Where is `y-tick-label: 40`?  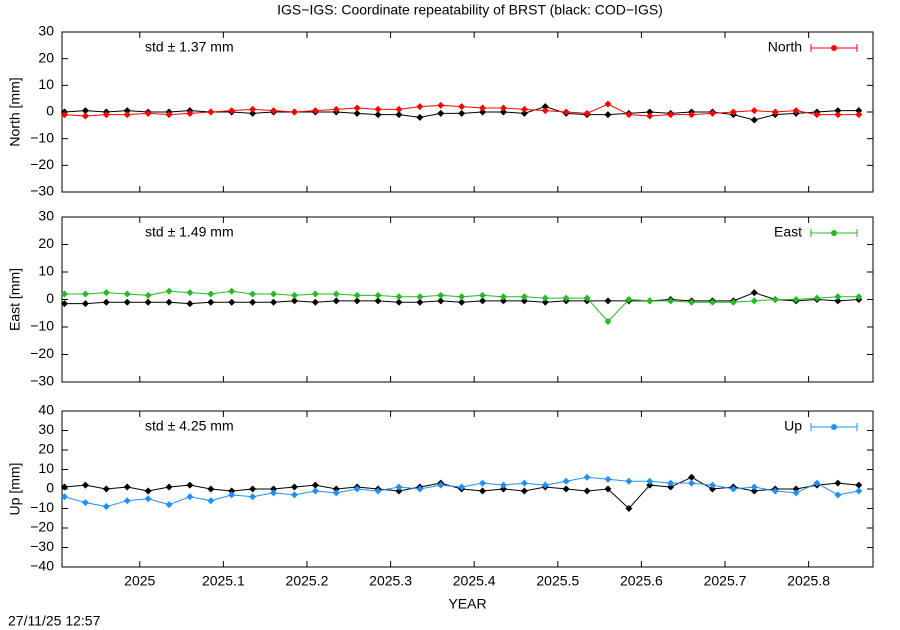
y-tick-label: 40 is located at coordinates (46, 410).